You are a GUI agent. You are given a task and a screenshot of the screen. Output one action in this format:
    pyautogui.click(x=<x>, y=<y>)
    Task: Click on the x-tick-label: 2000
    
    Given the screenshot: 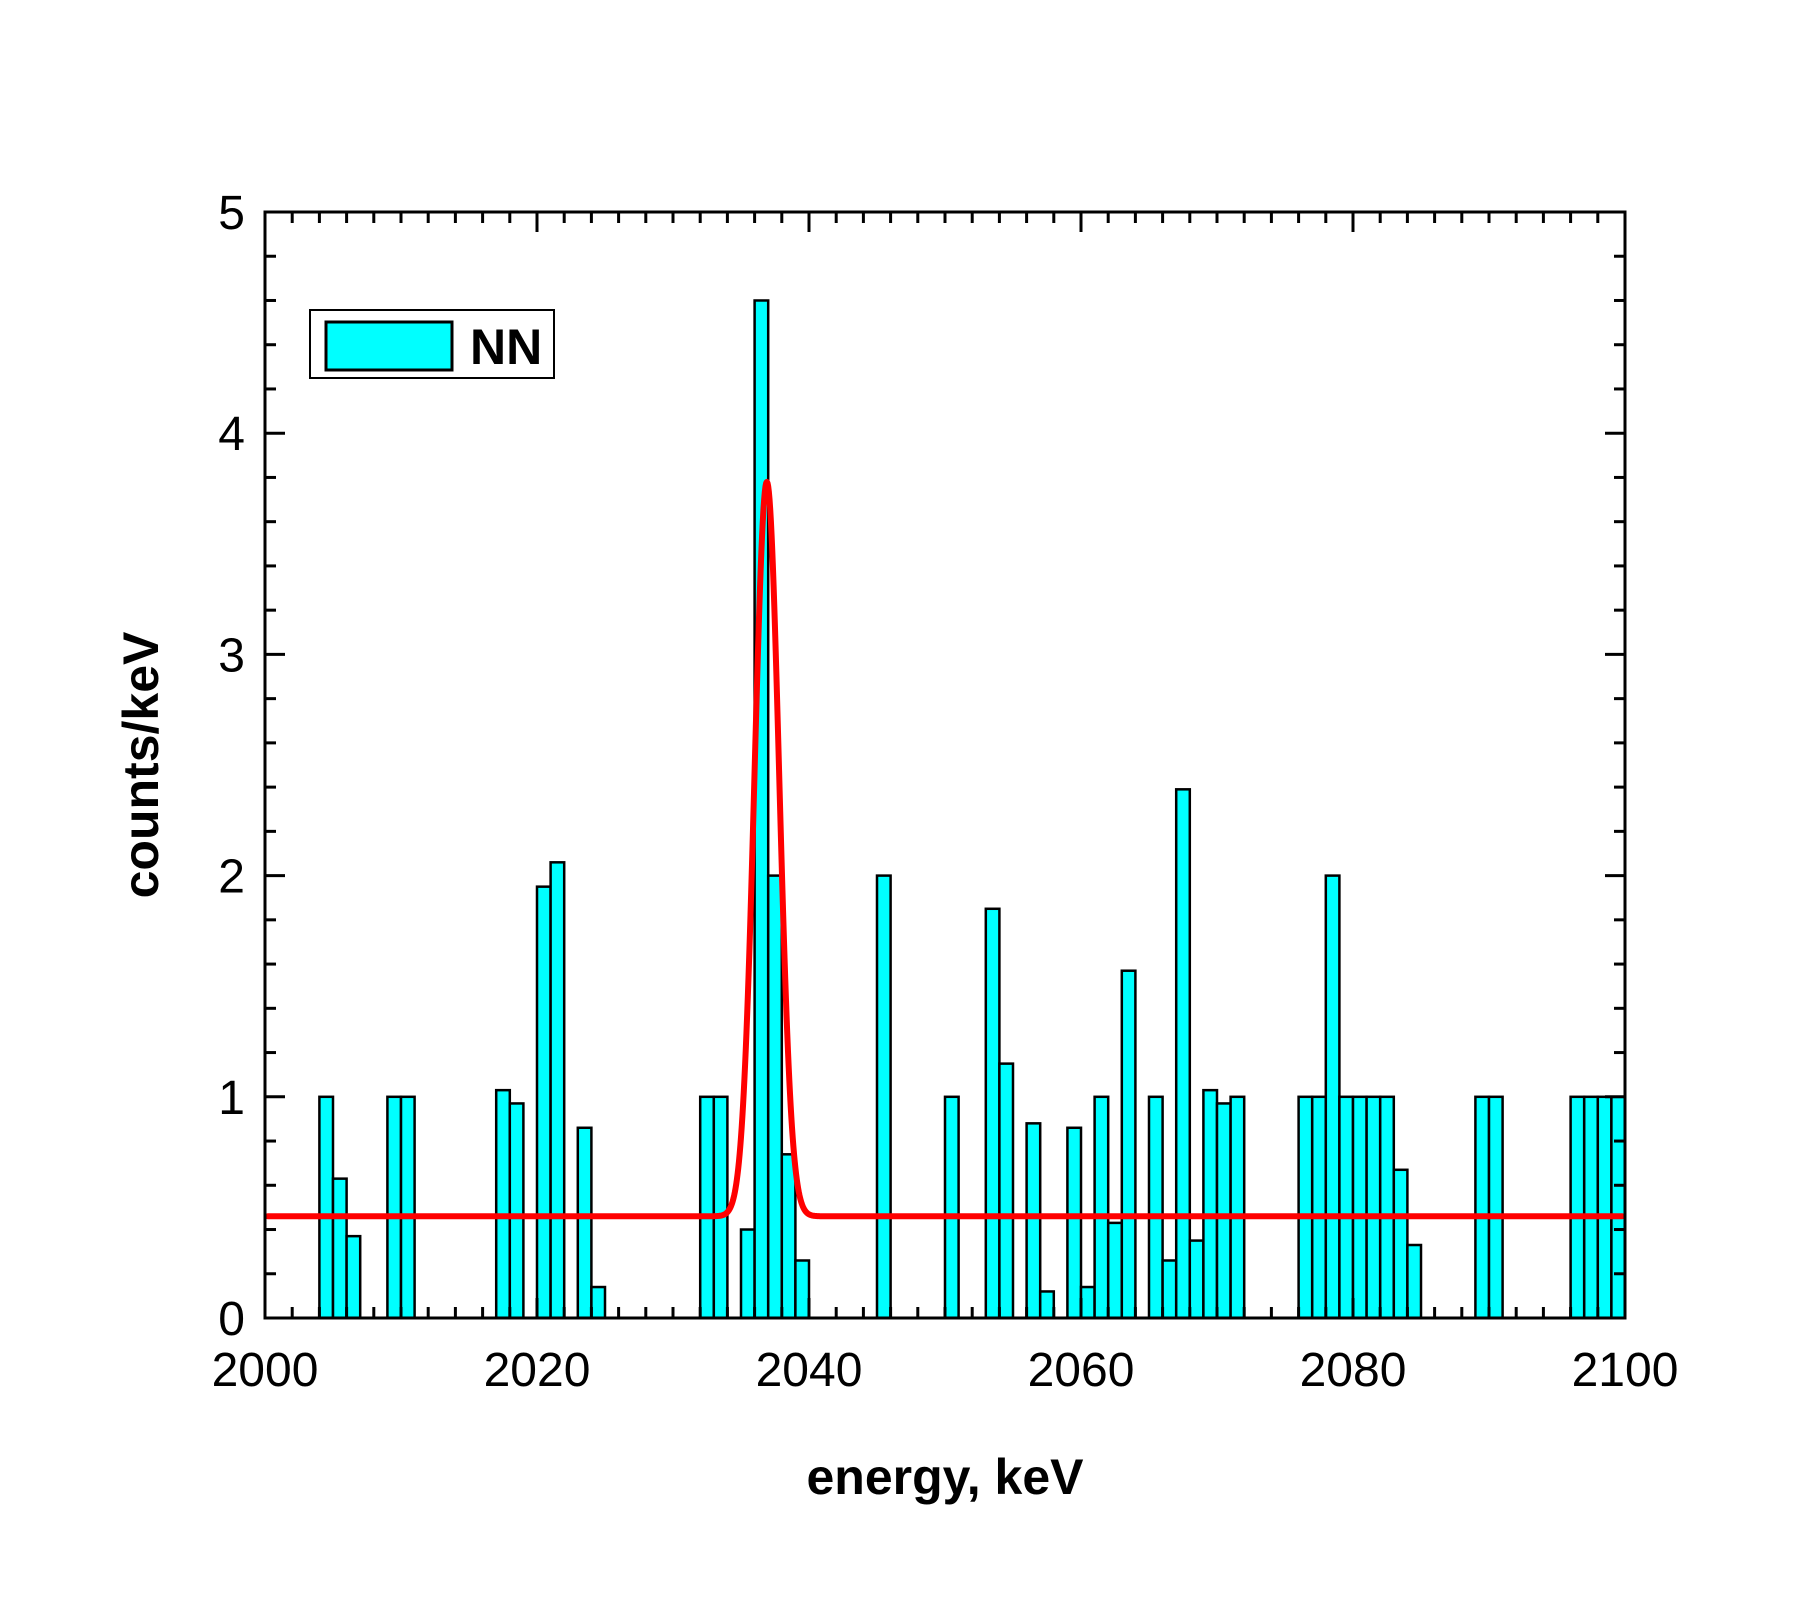 What is the action you would take?
    pyautogui.click(x=265, y=1370)
    